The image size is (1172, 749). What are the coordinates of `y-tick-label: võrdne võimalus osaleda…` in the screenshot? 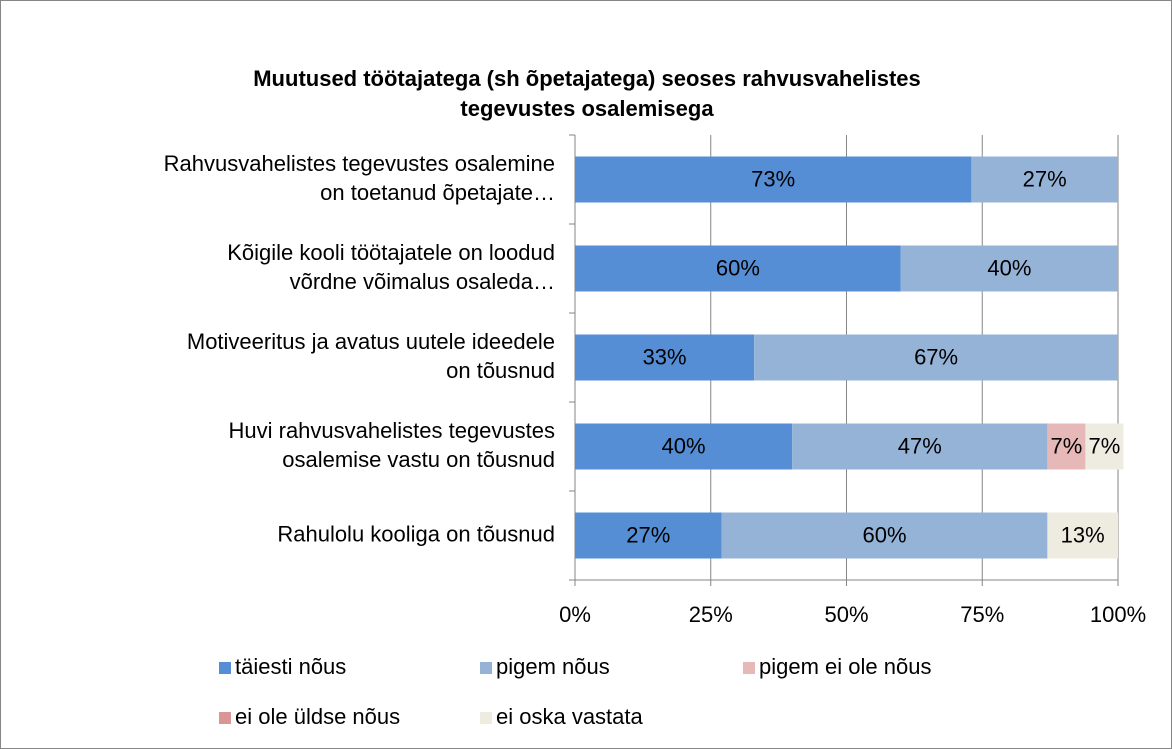 It's located at (422, 281).